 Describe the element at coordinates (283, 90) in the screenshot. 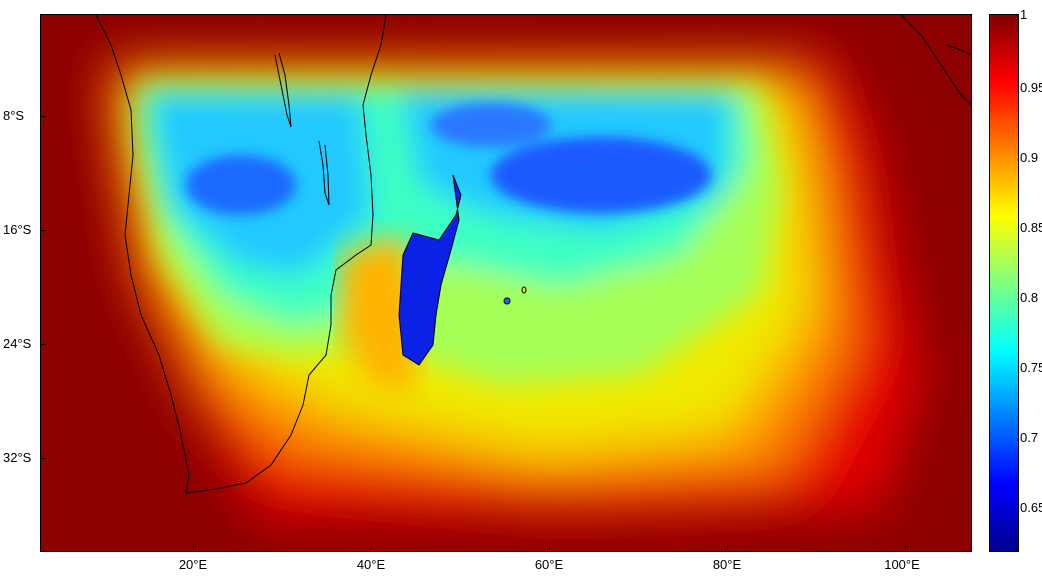

I see `lake-tanganyika` at that location.